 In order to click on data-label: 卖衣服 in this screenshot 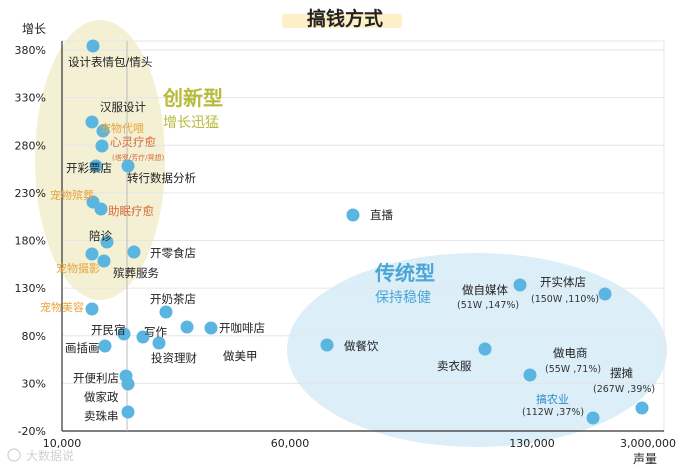, I will do `click(454, 366)`.